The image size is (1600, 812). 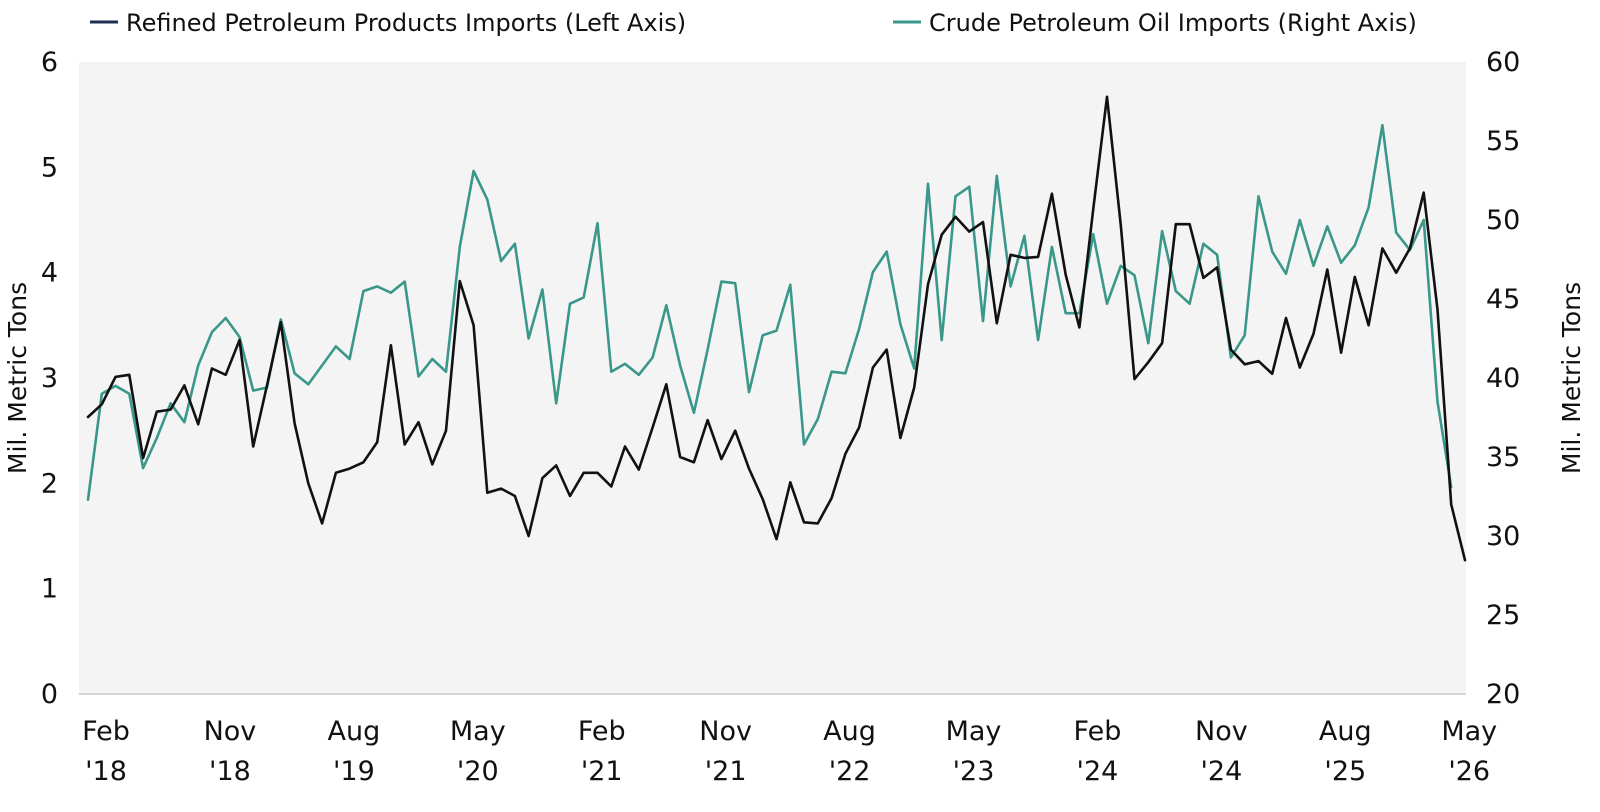 What do you see at coordinates (1503, 457) in the screenshot?
I see `right-tick-label: 35` at bounding box center [1503, 457].